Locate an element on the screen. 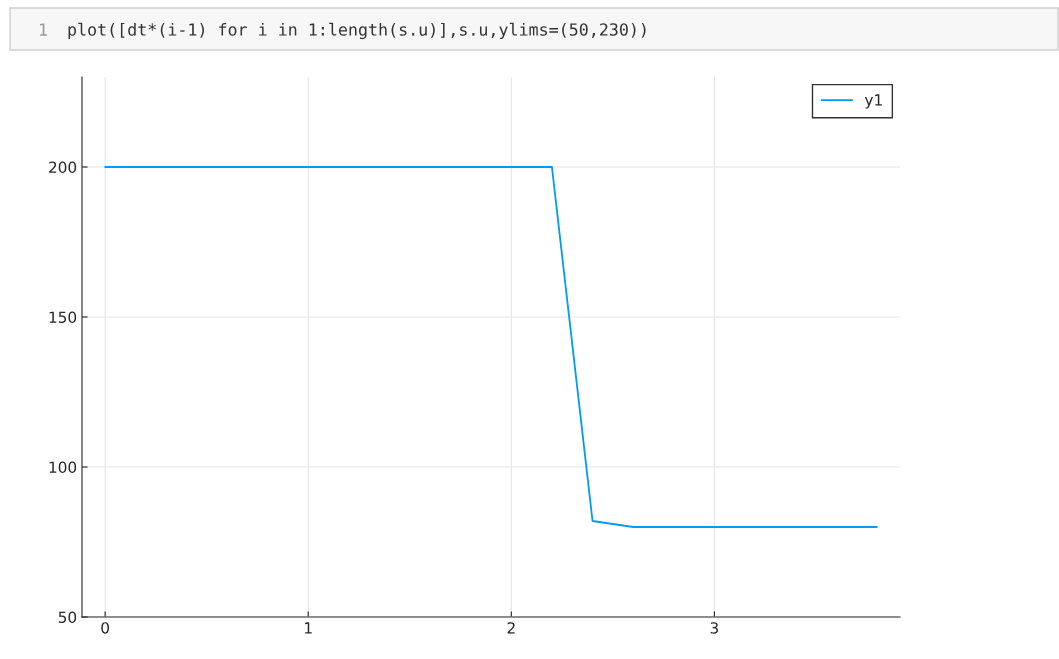  y-tick-label: 50 is located at coordinates (67, 617).